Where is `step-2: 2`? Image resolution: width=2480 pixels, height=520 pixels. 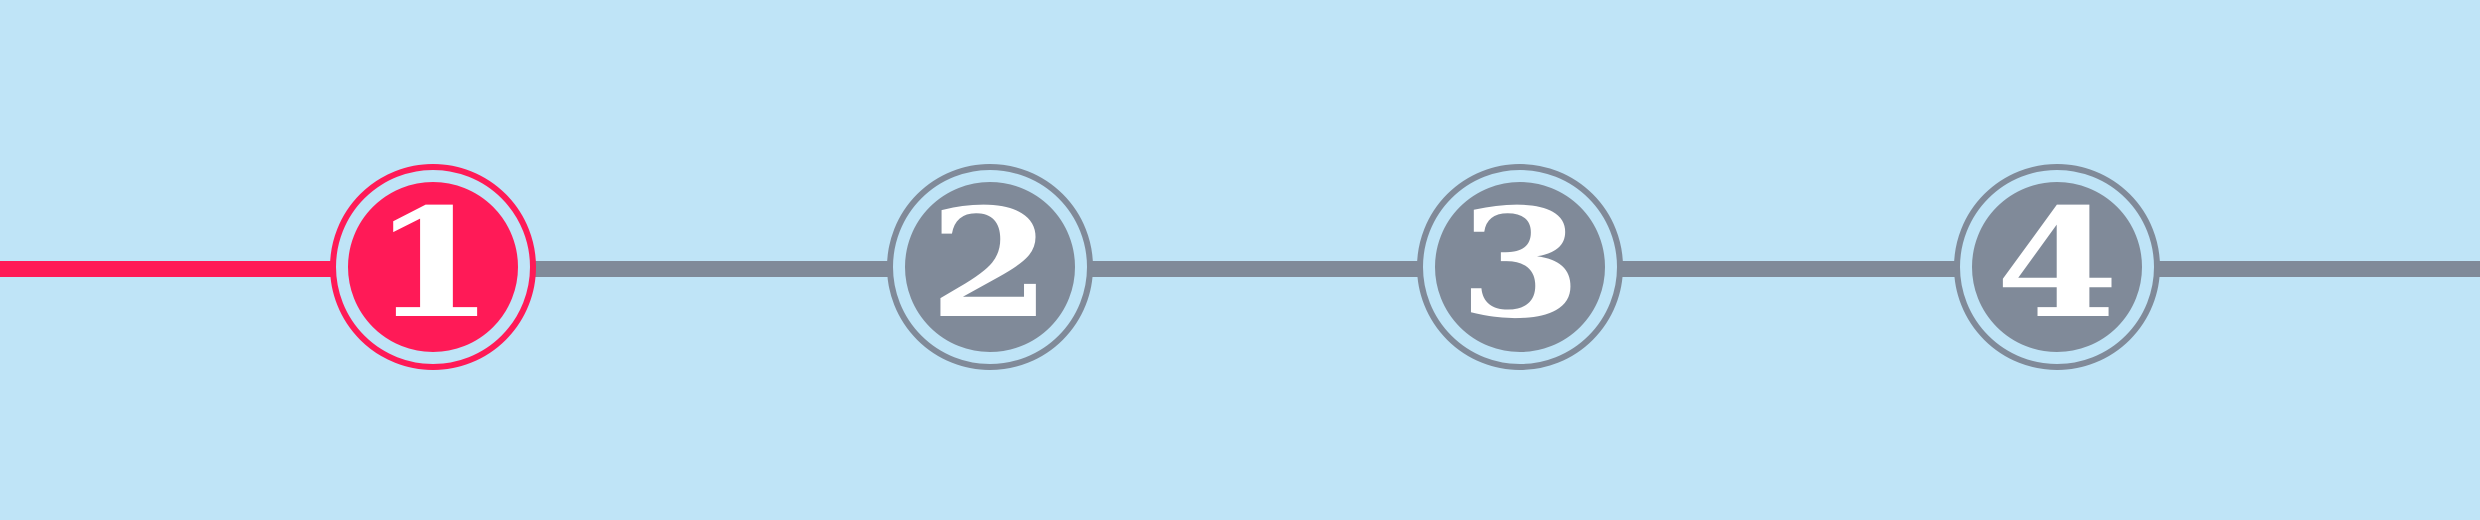 step-2: 2 is located at coordinates (990, 267).